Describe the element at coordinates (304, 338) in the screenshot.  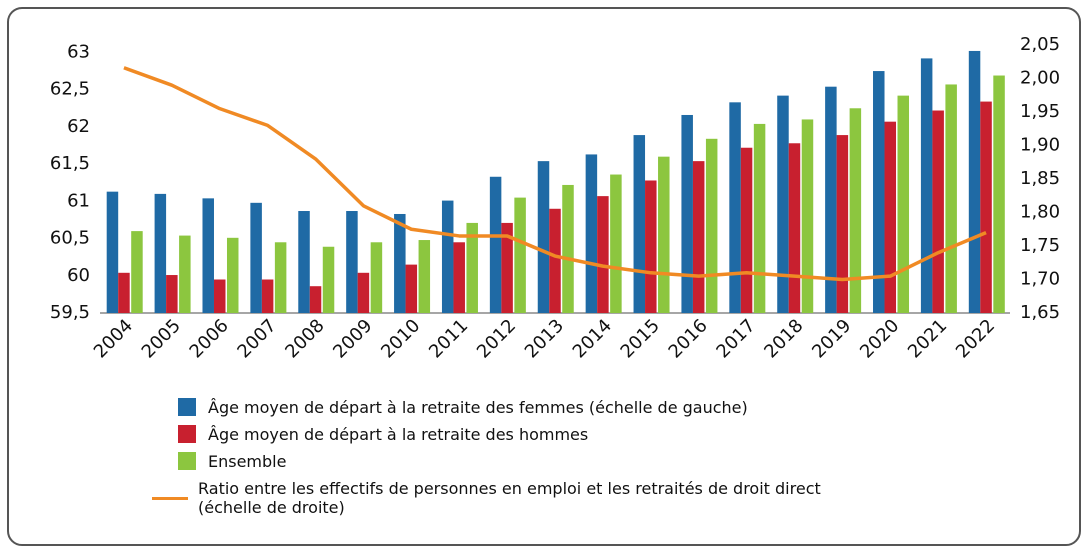
I see `x-tick-label: 2008` at that location.